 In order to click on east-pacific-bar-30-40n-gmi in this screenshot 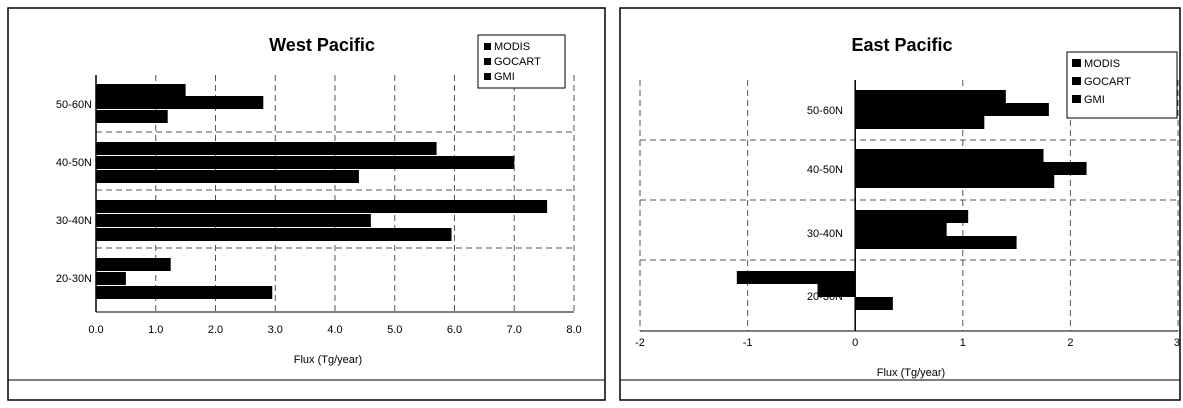, I will do `click(936, 242)`.